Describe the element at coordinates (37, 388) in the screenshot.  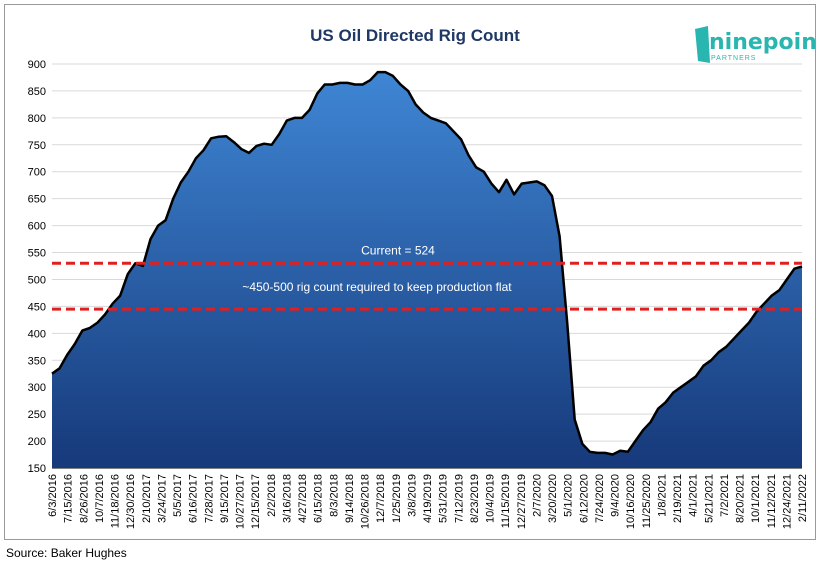
I see `y-tick-label: 300` at that location.